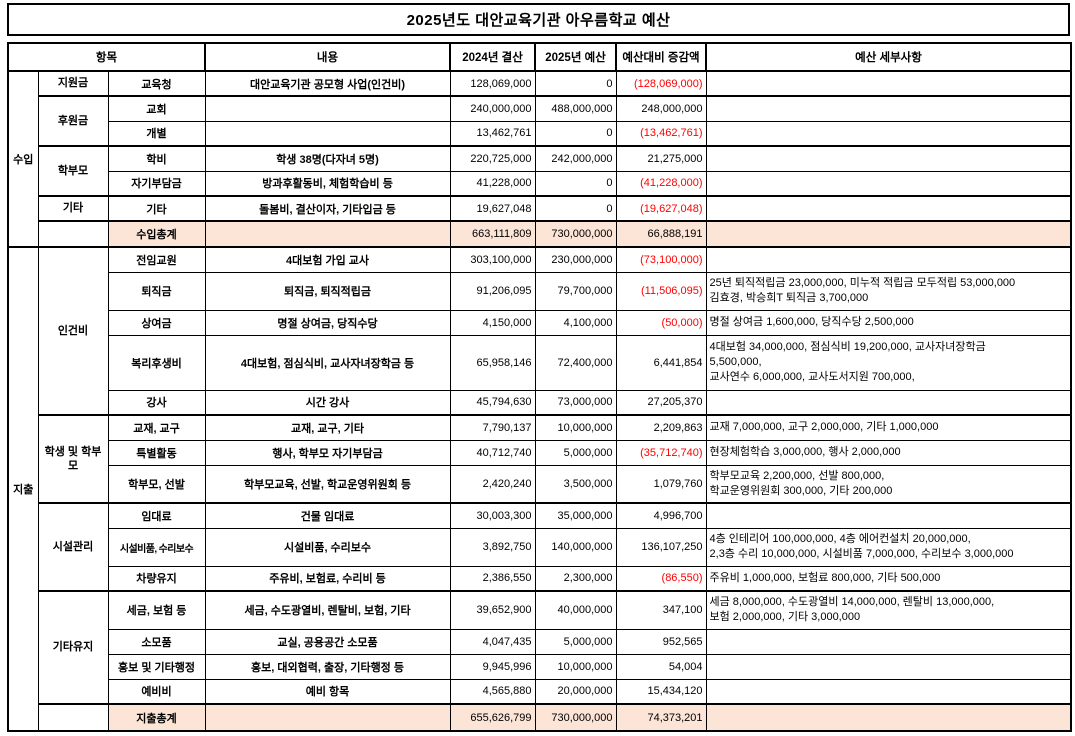 Image resolution: width=1075 pixels, height=736 pixels. What do you see at coordinates (327, 158) in the screenshot?
I see `cell-desc: 학생 38명(다자녀 5명)` at bounding box center [327, 158].